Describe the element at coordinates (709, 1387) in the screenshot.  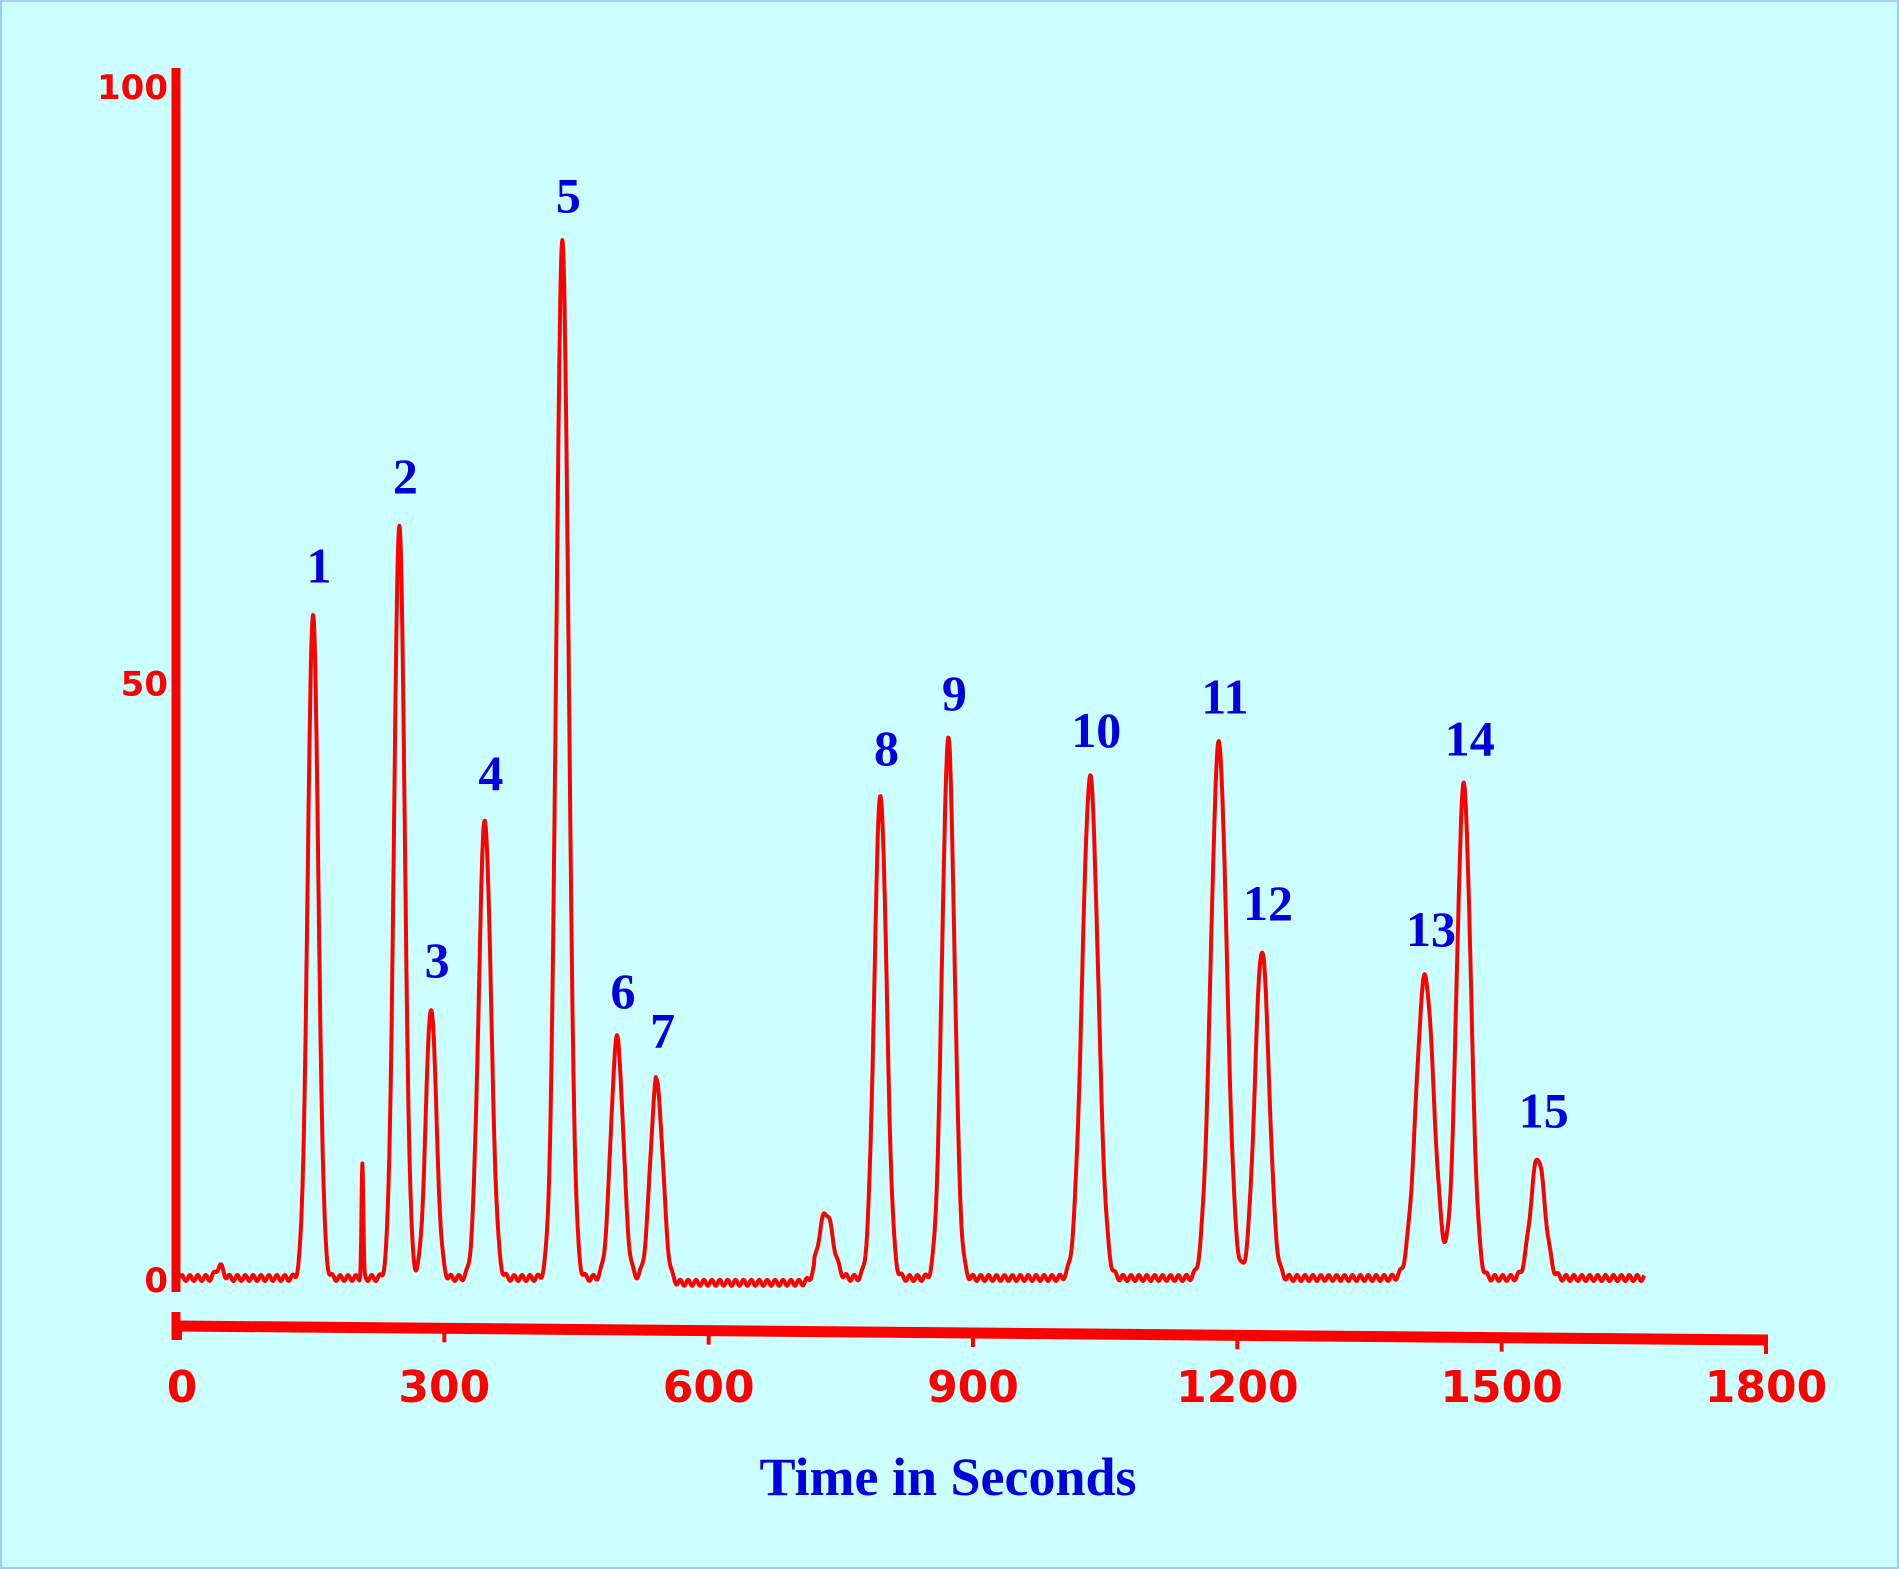
I see `x-tick-label: 600` at that location.